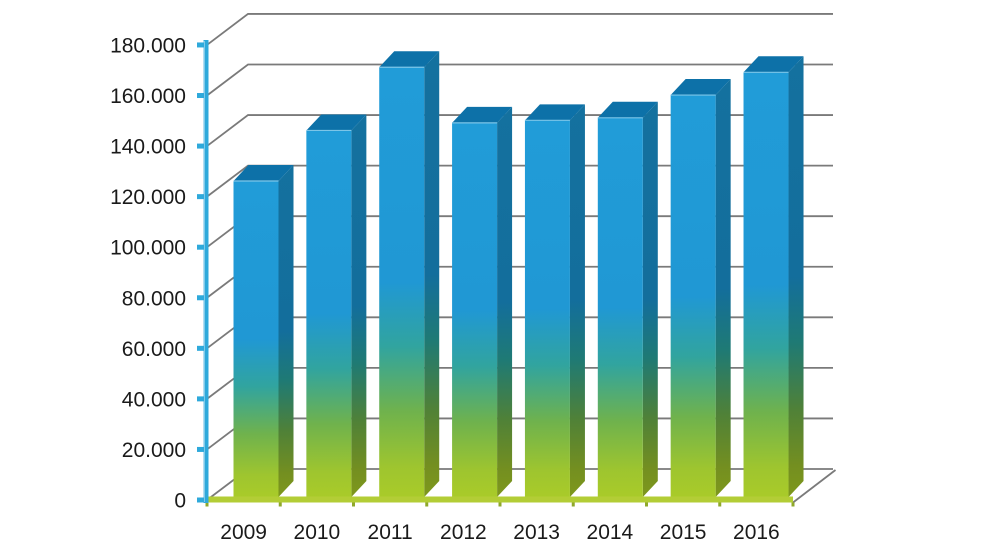  Describe the element at coordinates (402, 282) in the screenshot. I see `bar-2011` at that location.